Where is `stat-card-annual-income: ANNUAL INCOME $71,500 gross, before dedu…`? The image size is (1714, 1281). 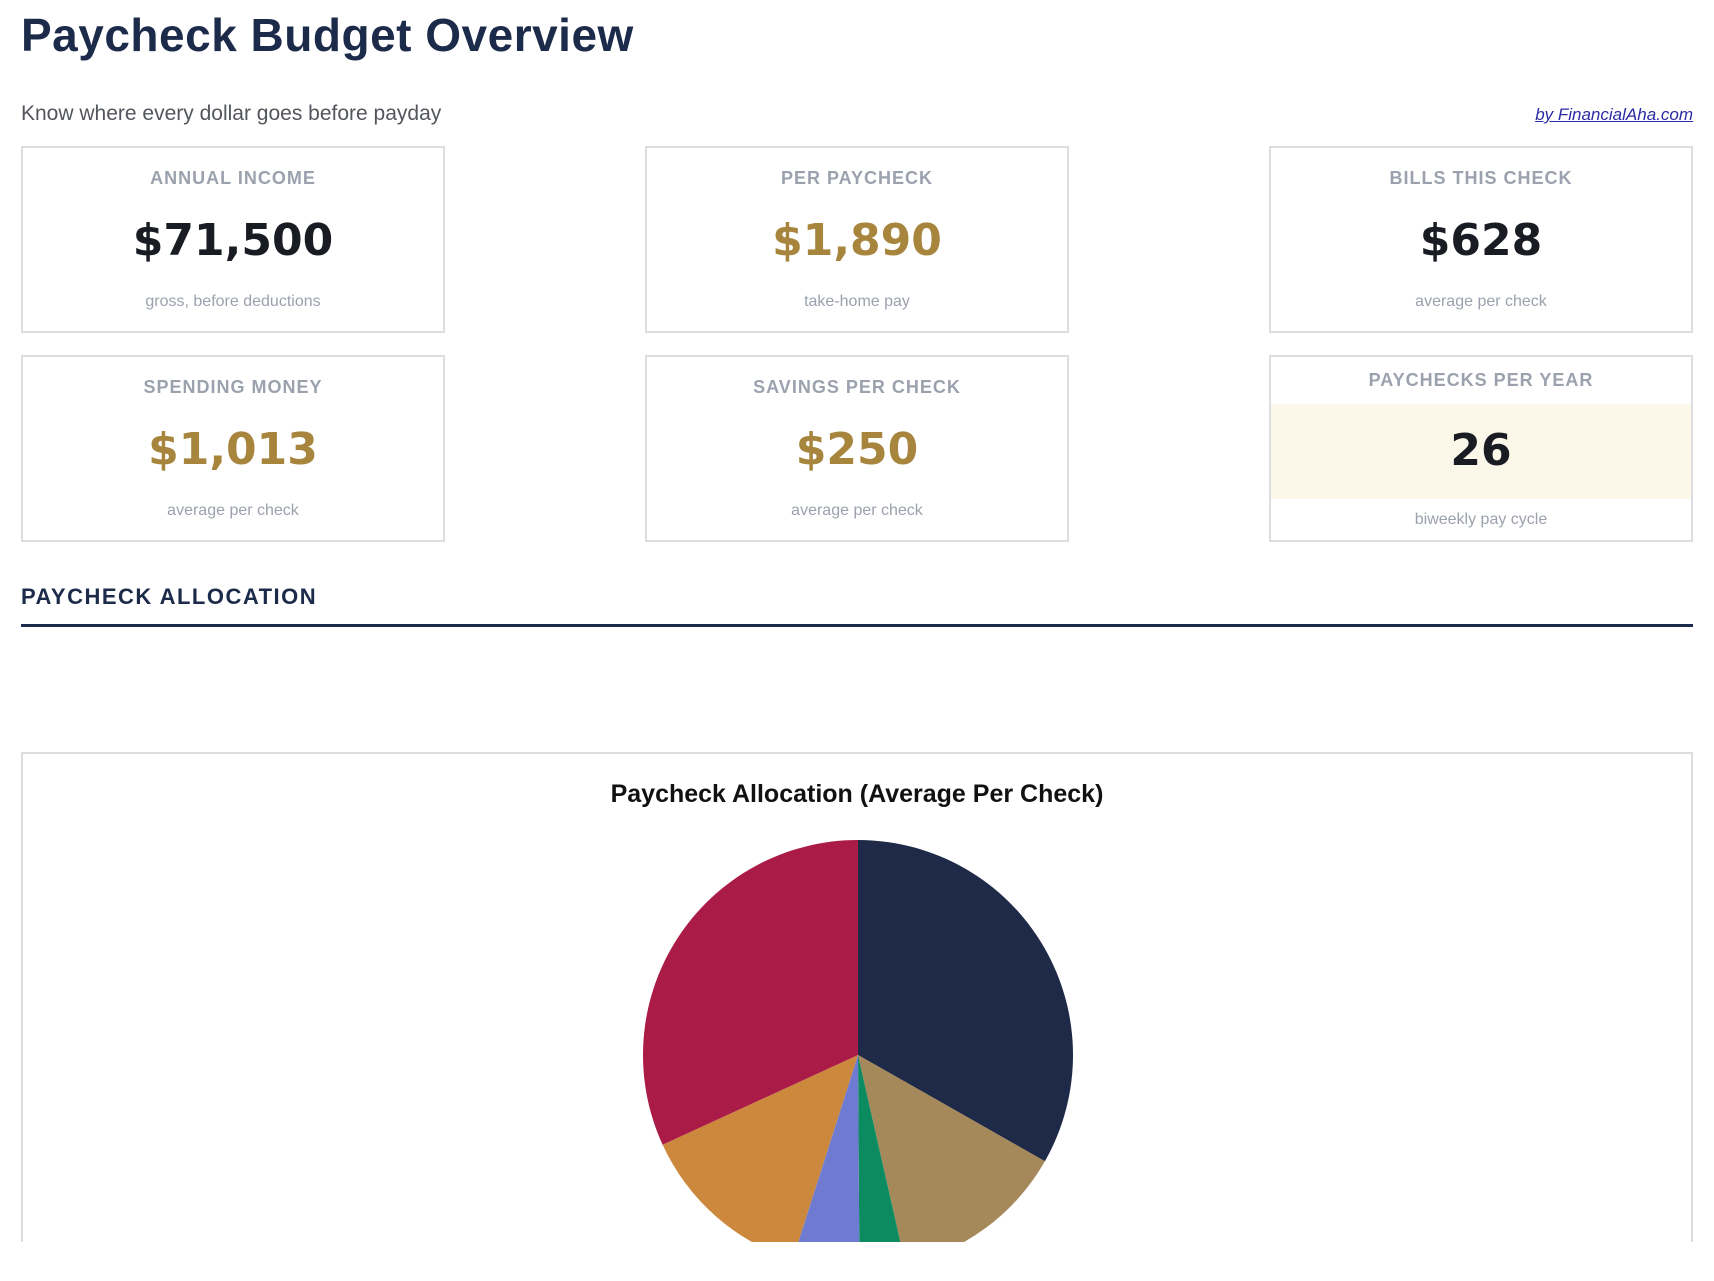
stat-card-annual-income: ANNUAL INCOME $71,500 gross, before dedu… is located at coordinates (233, 239).